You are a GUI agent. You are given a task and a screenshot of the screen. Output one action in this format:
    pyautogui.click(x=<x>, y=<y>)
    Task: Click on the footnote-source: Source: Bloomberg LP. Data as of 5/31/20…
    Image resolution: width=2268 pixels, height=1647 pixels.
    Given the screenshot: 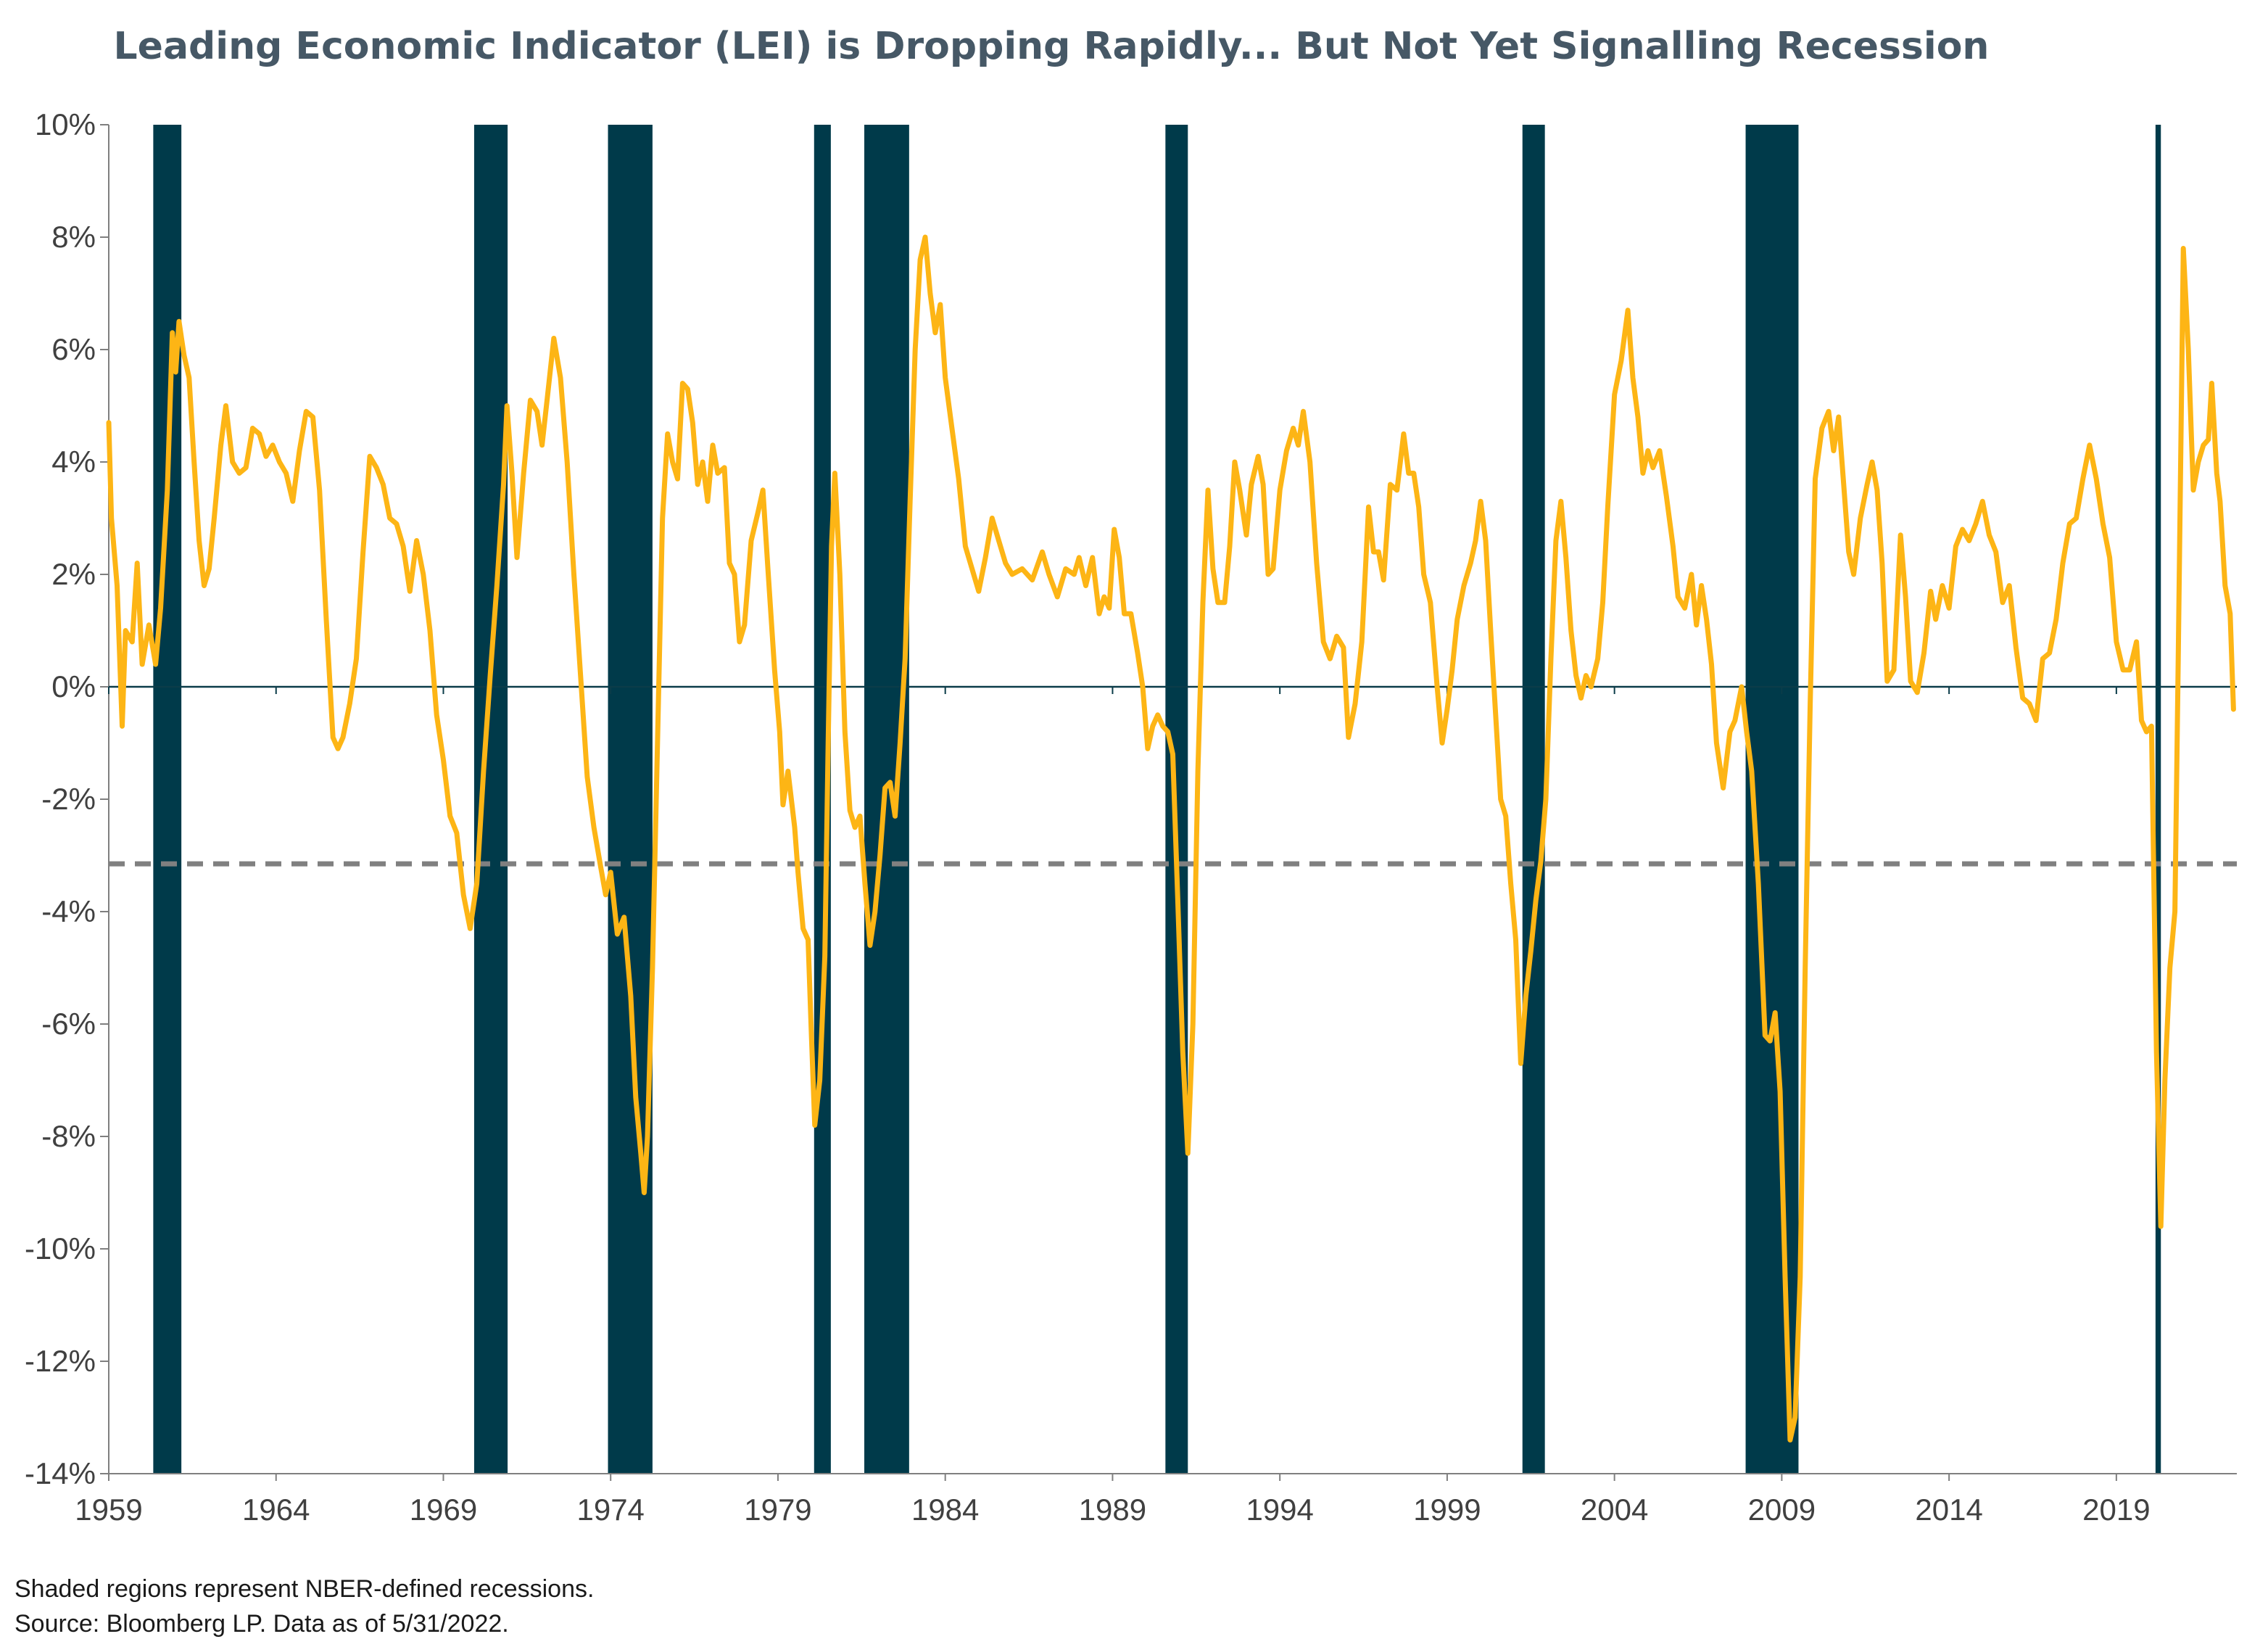 What is the action you would take?
    pyautogui.click(x=262, y=1624)
    